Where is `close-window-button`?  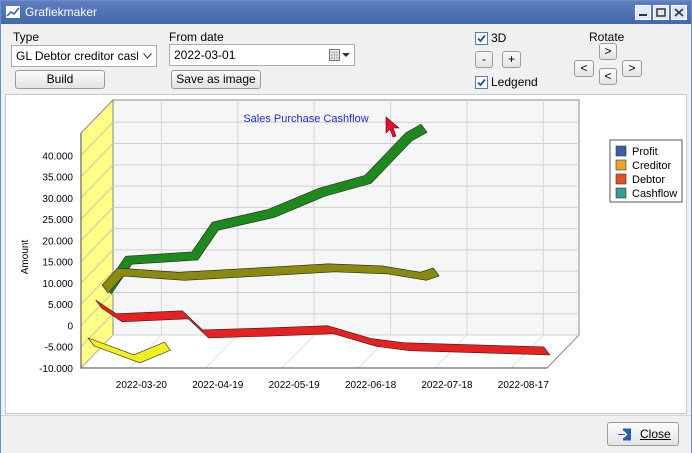
close-window-button is located at coordinates (679, 12).